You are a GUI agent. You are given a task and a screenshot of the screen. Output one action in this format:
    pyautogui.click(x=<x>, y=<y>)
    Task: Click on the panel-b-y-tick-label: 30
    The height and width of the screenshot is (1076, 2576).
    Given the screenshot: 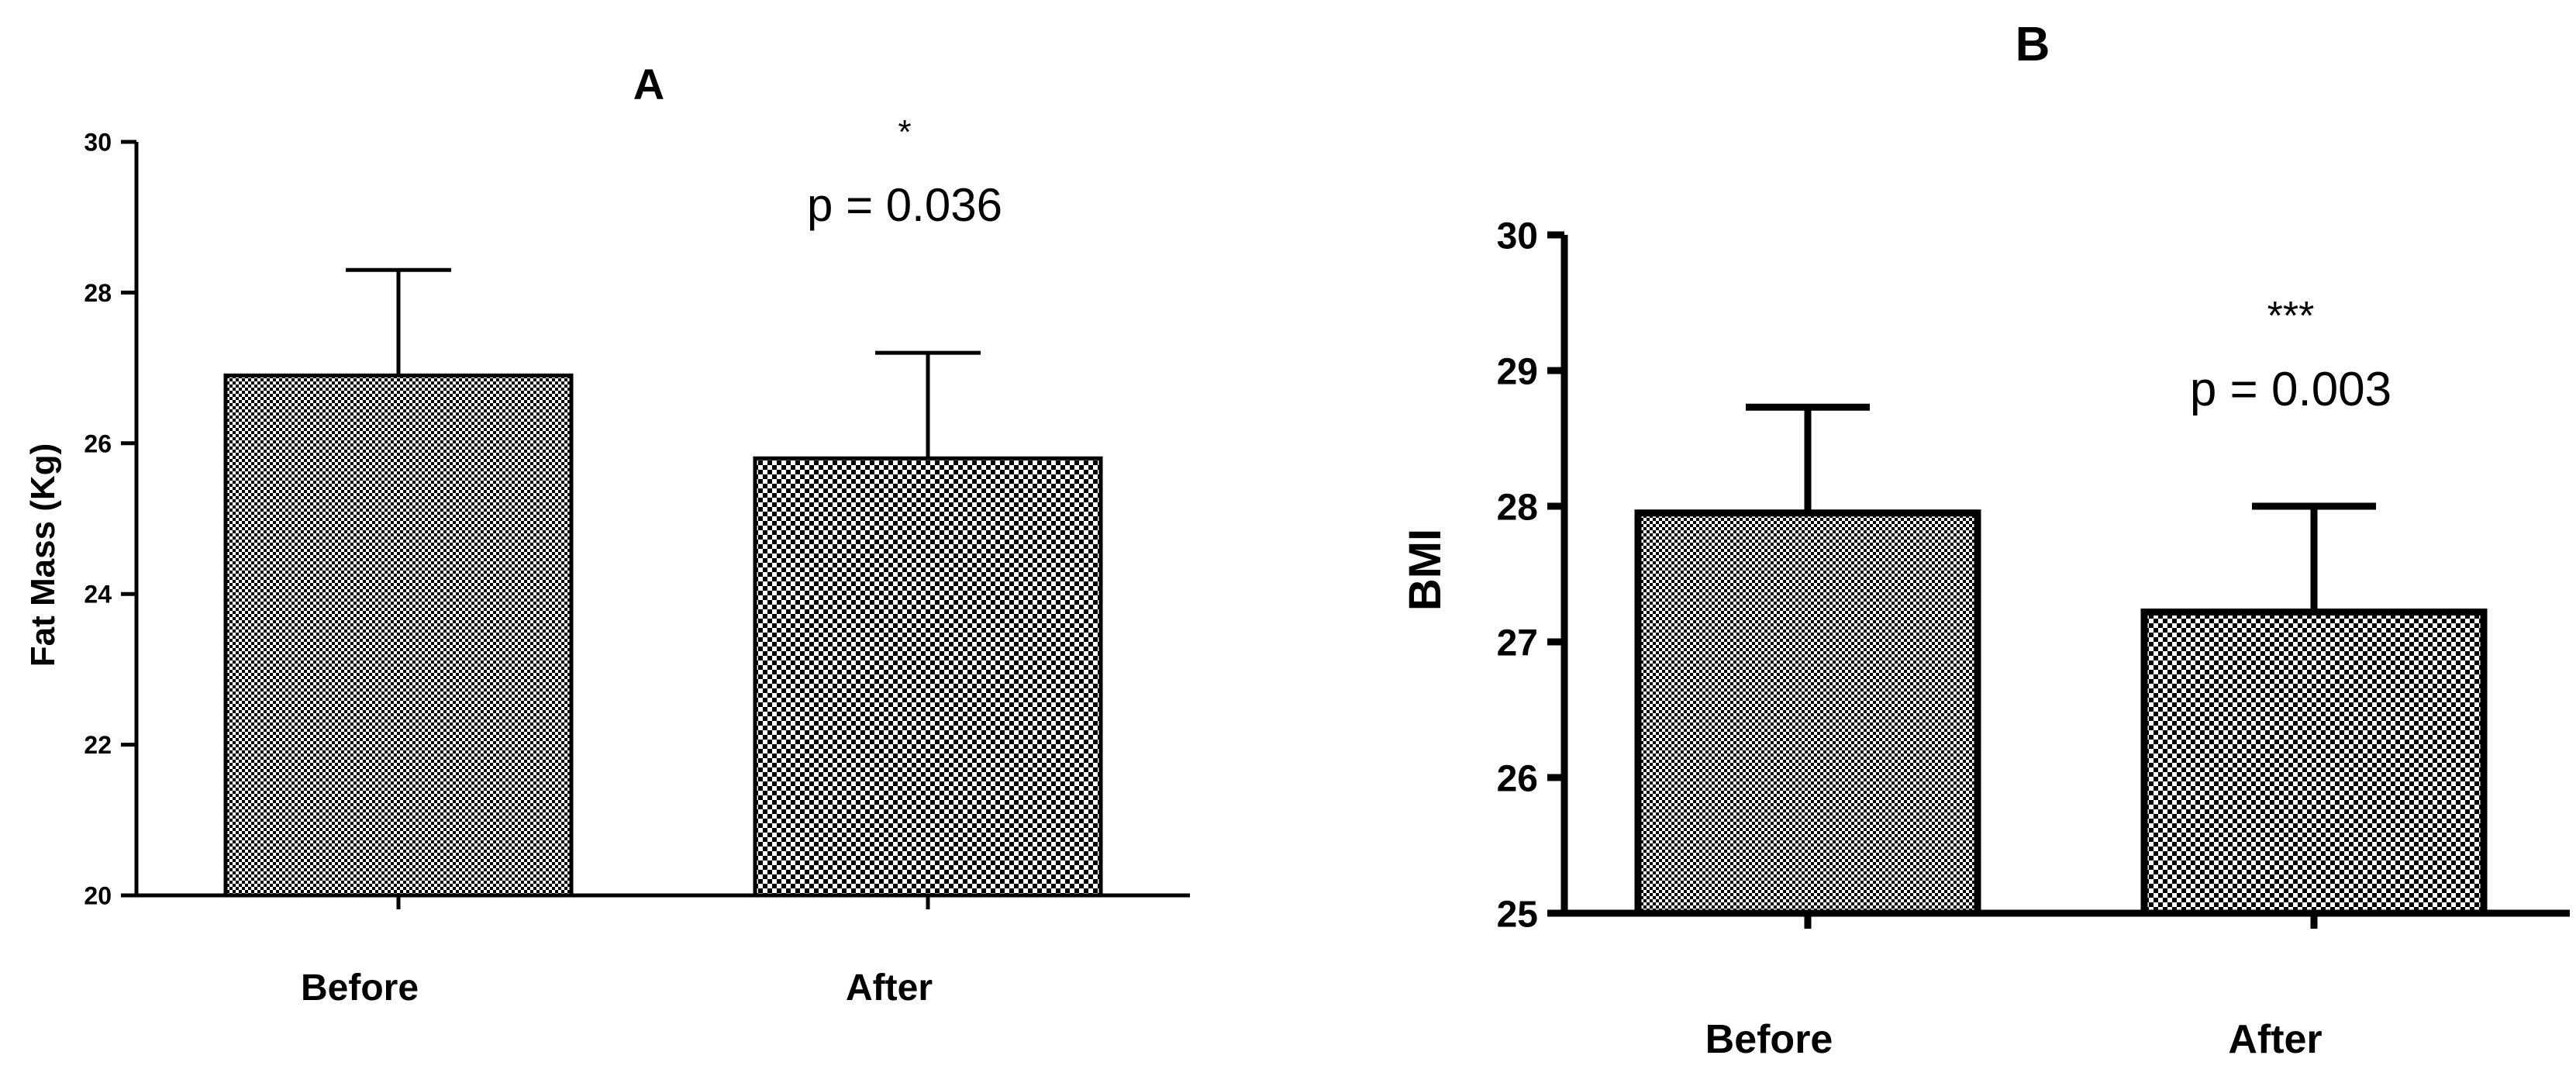 What is the action you would take?
    pyautogui.click(x=1517, y=237)
    